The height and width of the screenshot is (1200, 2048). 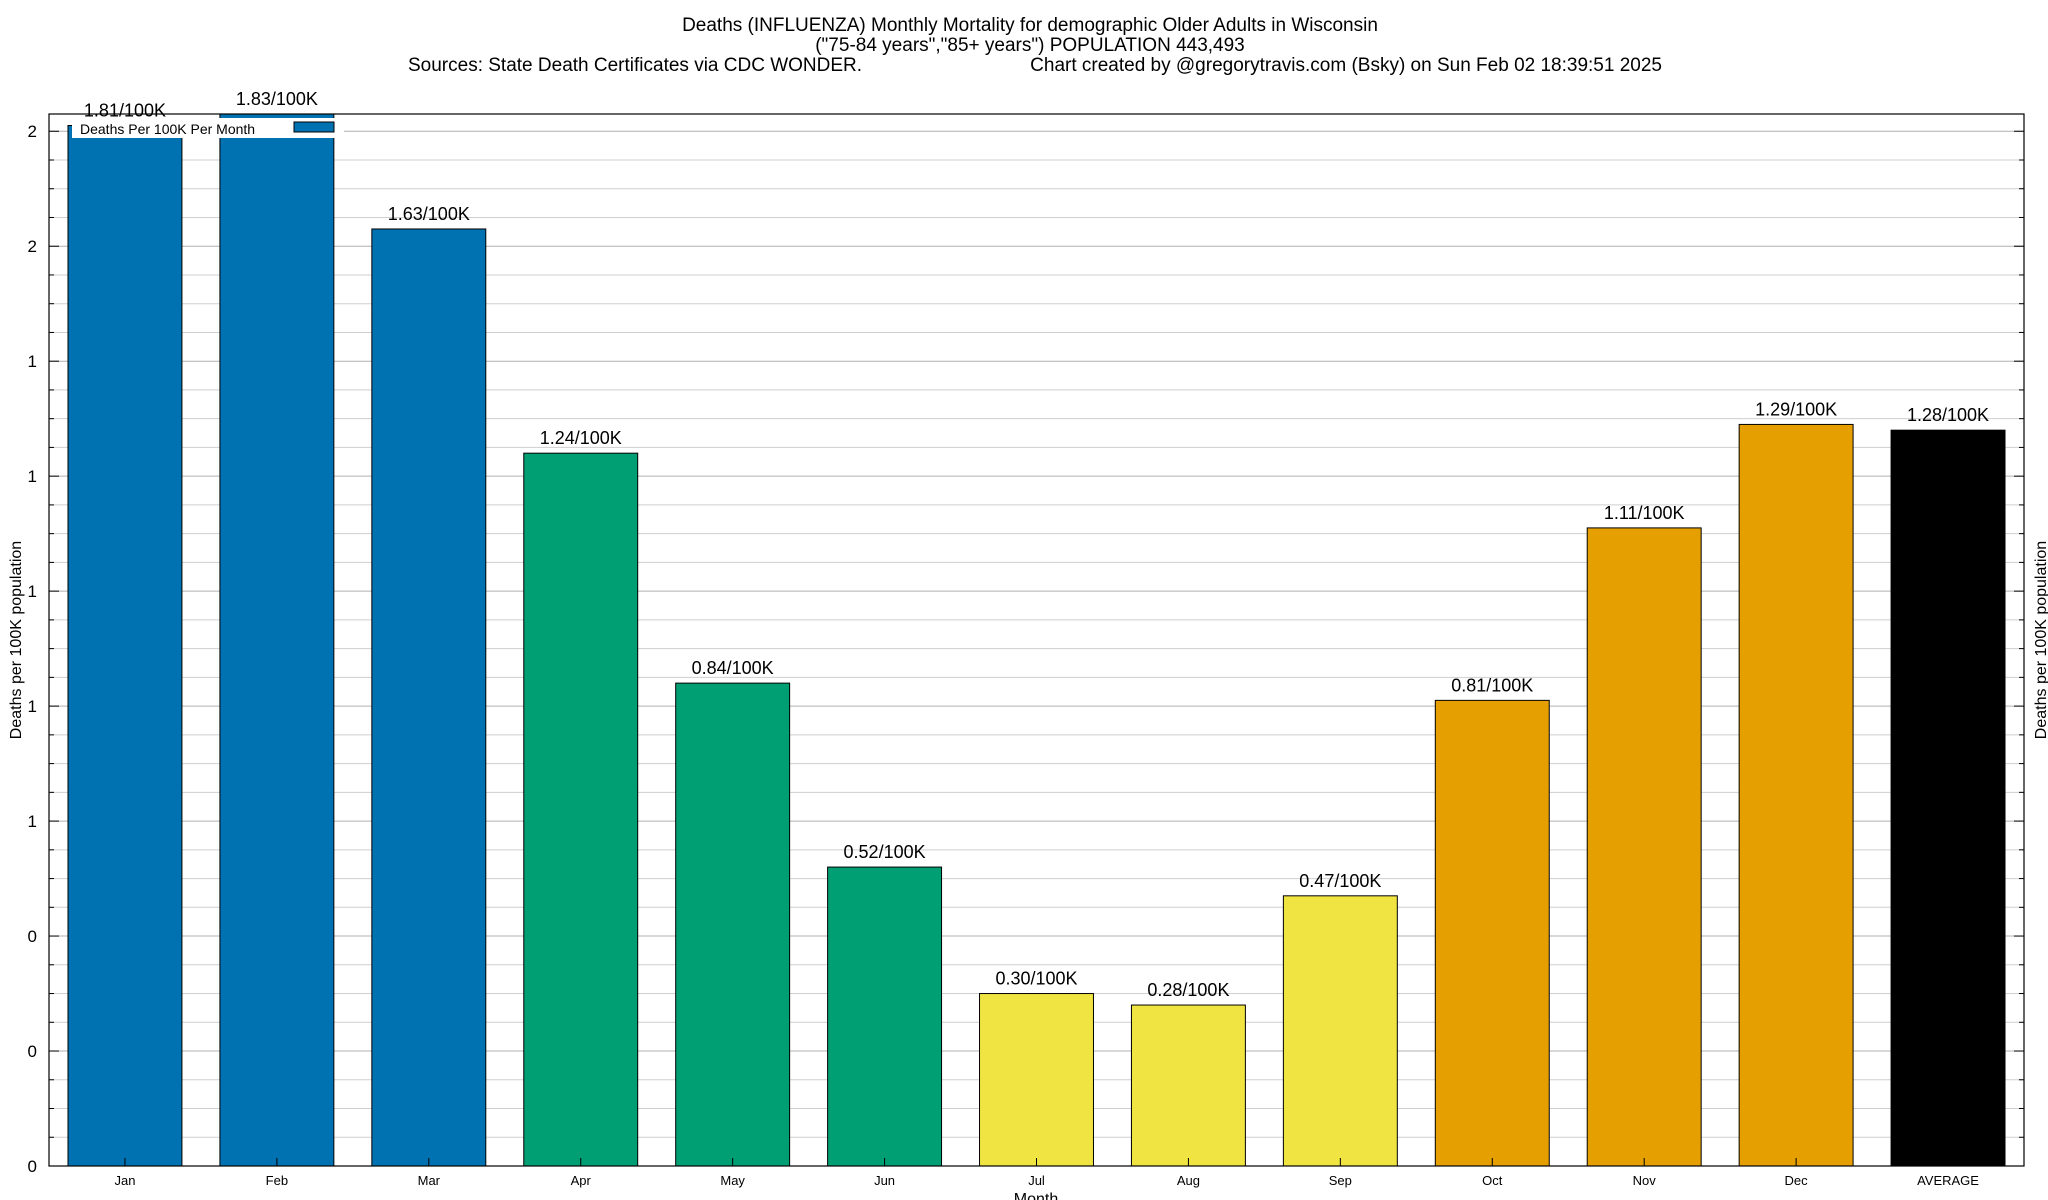 What do you see at coordinates (733, 668) in the screenshot?
I see `bar-value-label: 0.84/100K` at bounding box center [733, 668].